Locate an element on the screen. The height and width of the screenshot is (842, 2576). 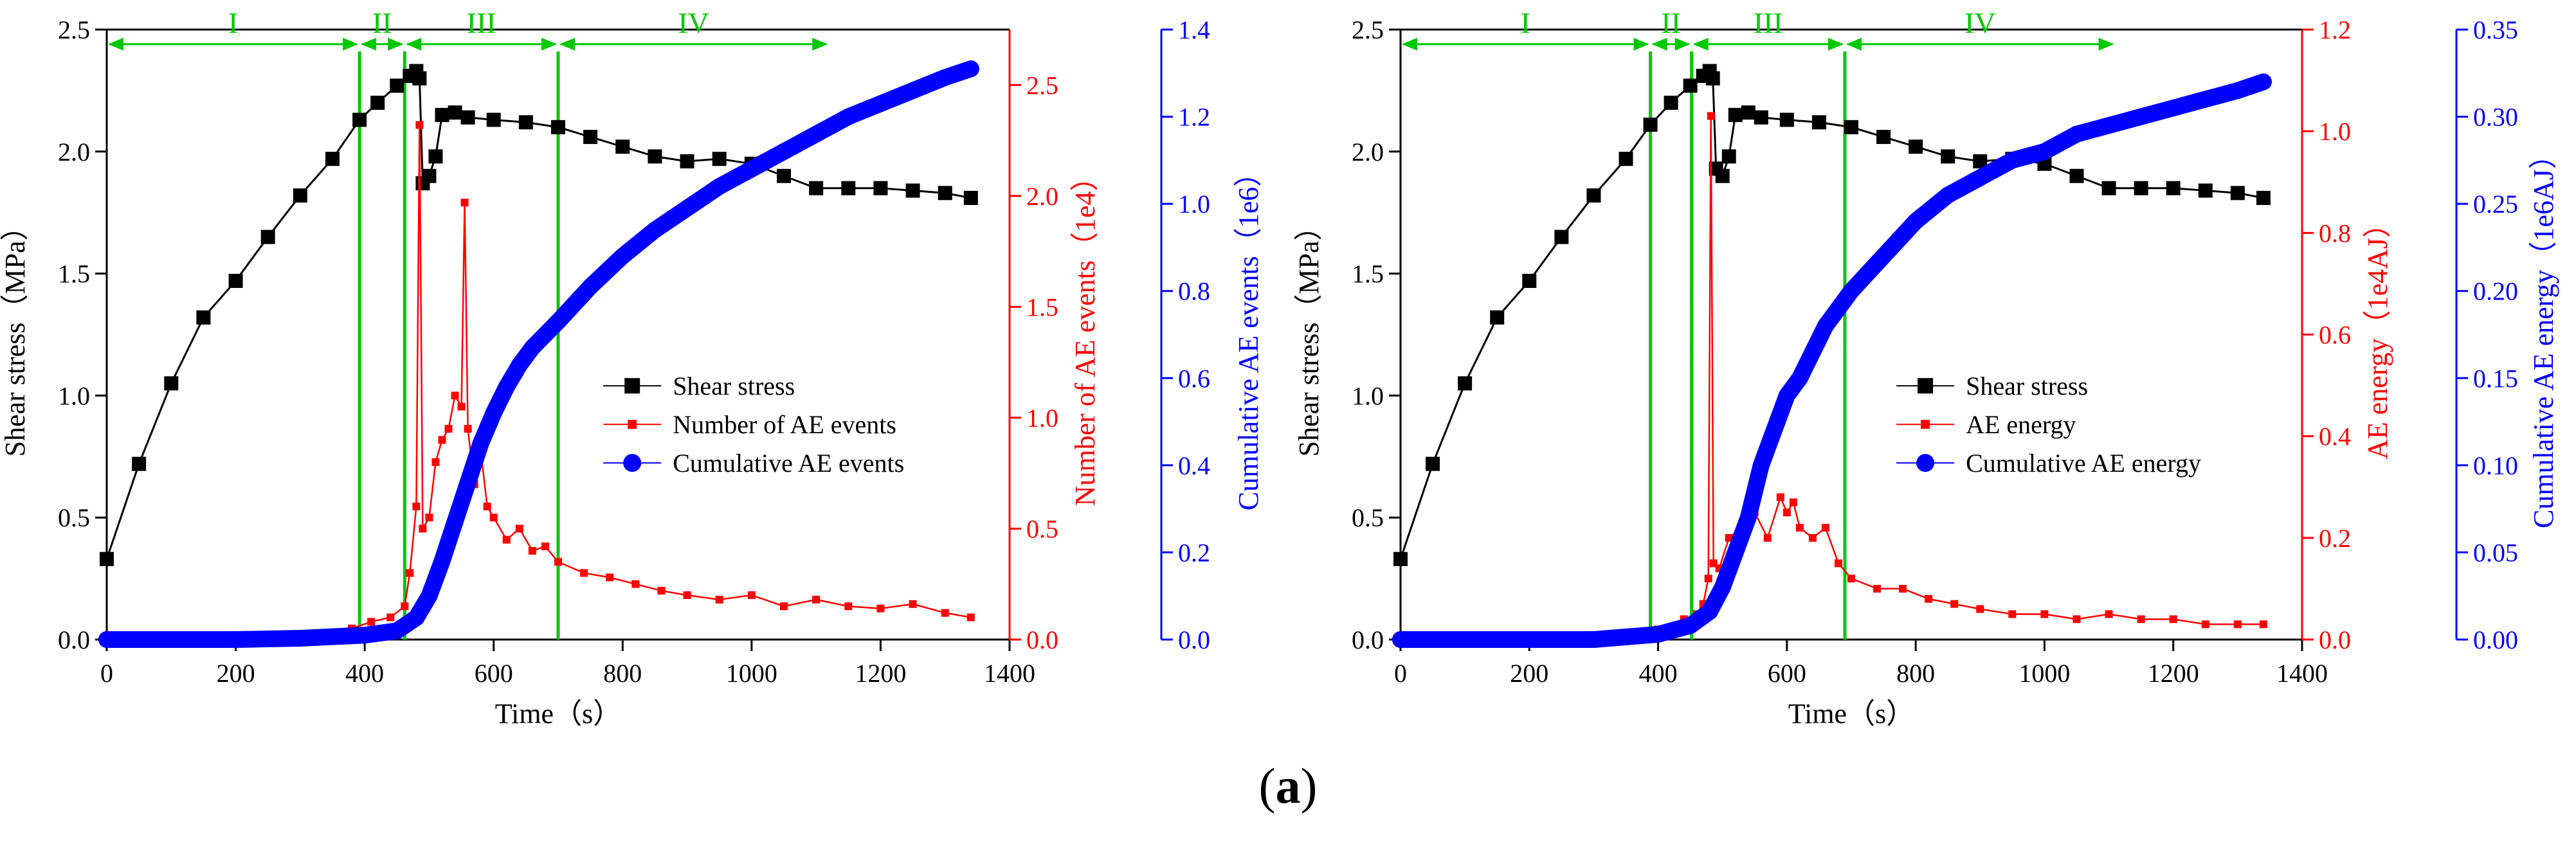
stage-label: III is located at coordinates (481, 23).